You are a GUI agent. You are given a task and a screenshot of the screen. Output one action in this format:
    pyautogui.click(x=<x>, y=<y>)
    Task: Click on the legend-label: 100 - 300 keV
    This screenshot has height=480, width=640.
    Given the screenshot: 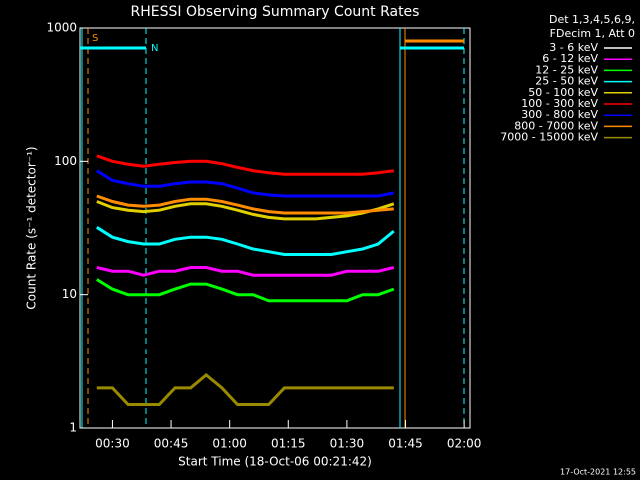 What is the action you would take?
    pyautogui.click(x=559, y=103)
    